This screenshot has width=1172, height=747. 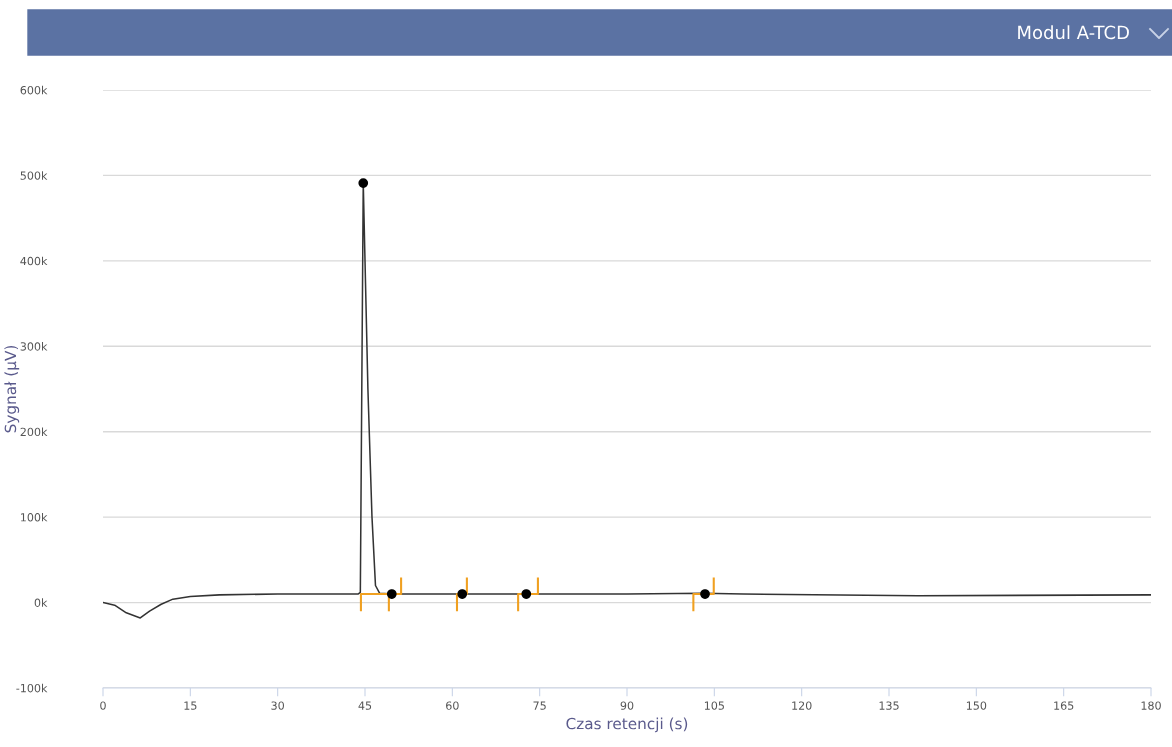 What do you see at coordinates (34, 346) in the screenshot?
I see `y-tick-label: 300k` at bounding box center [34, 346].